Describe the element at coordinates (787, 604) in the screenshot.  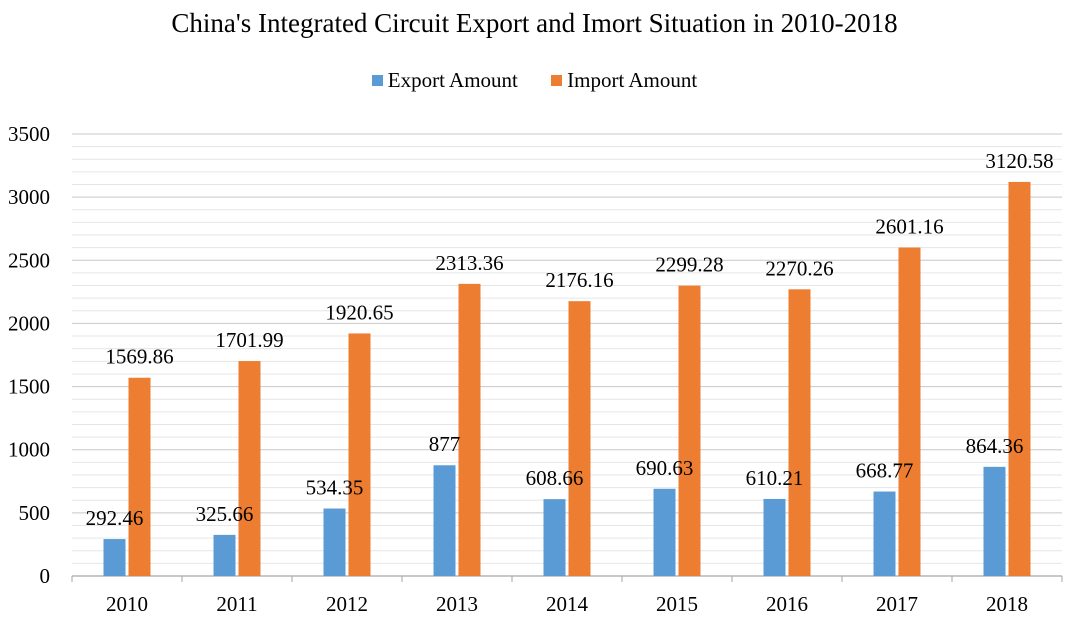
I see `x-tick-label: 2016` at that location.